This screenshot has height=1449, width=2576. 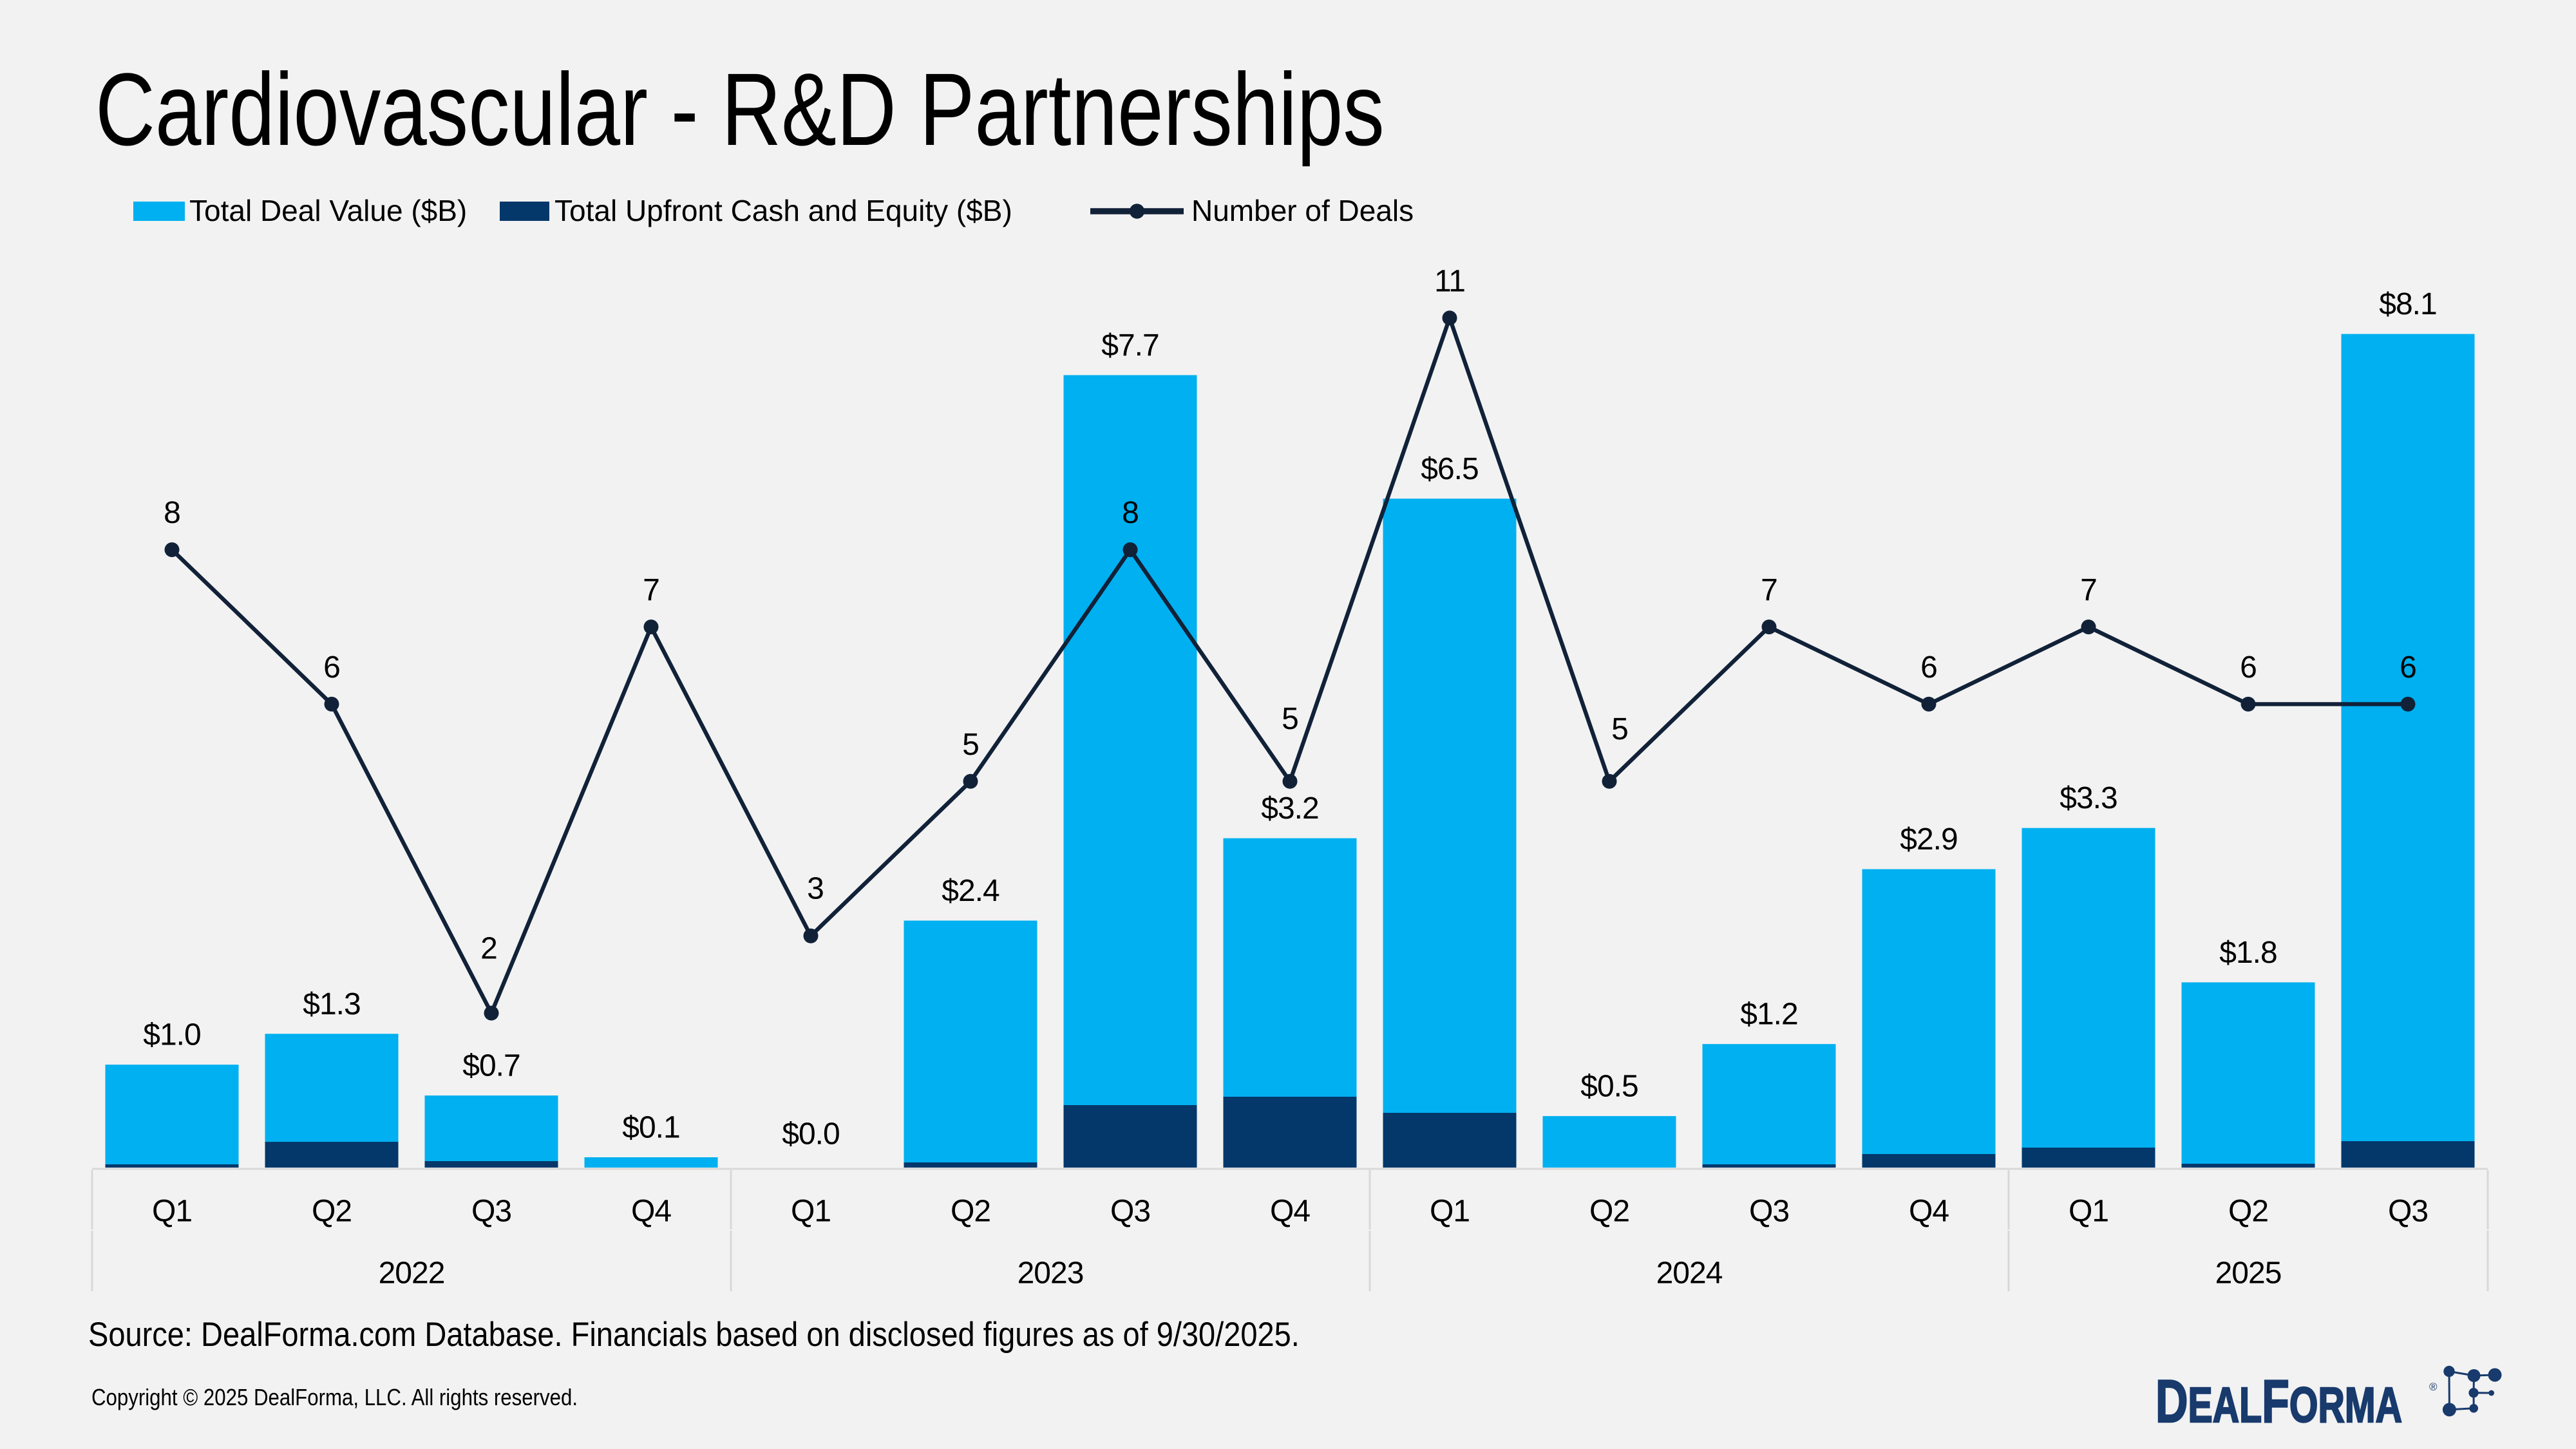 What do you see at coordinates (491, 1066) in the screenshot?
I see `svg-text: $0.7` at bounding box center [491, 1066].